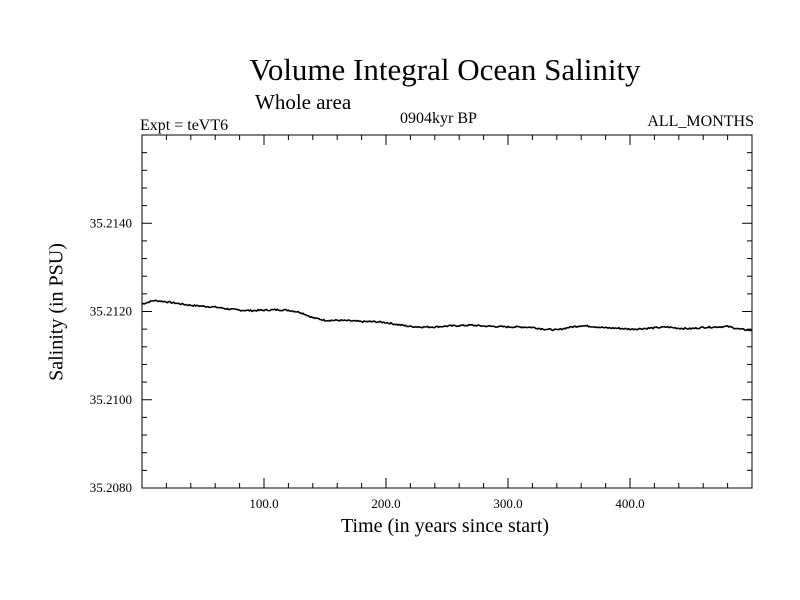 This screenshot has height=600, width=800. What do you see at coordinates (111, 399) in the screenshot?
I see `y-tick-label: 35.2100` at bounding box center [111, 399].